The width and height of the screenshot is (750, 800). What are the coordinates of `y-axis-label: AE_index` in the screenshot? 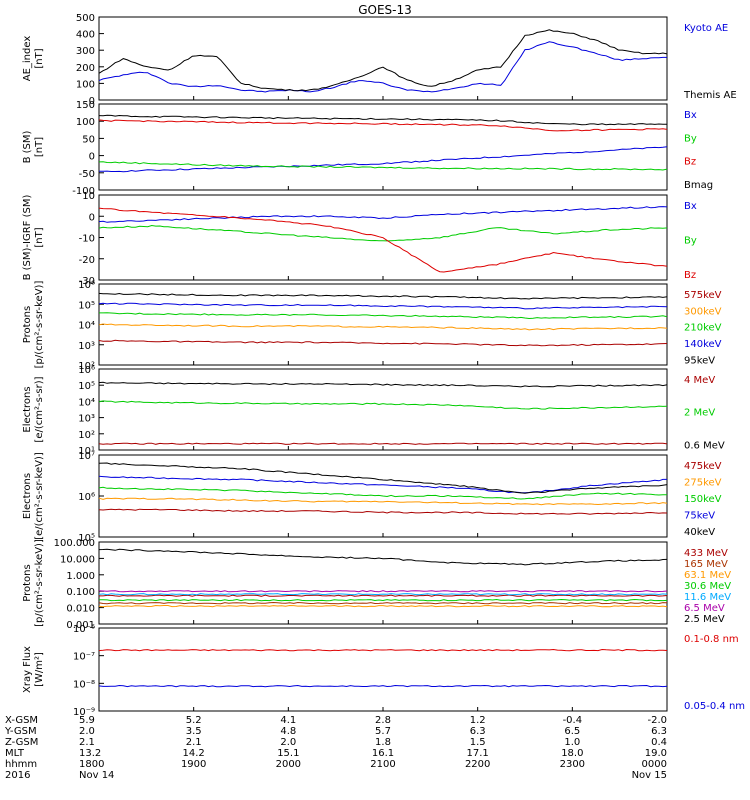 It's located at (27, 59).